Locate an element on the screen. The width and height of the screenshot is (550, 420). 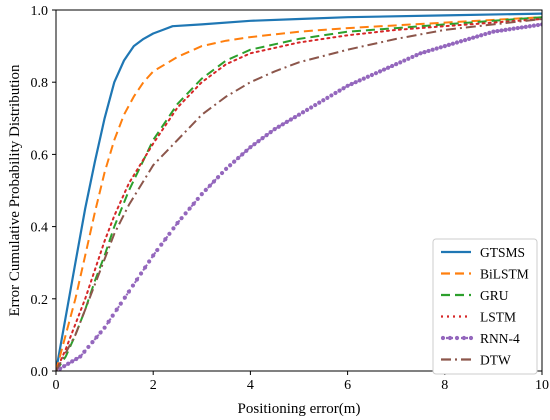
y-tick-label: 1.0 is located at coordinates (40, 11).